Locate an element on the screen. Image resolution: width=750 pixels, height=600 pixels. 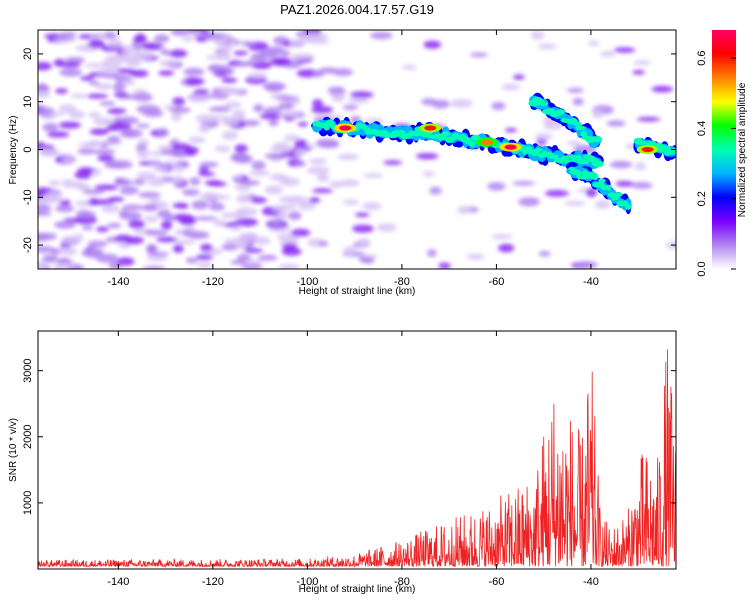
figure-title: PAZ1.2026.004.17.57.G19 is located at coordinates (357, 9).